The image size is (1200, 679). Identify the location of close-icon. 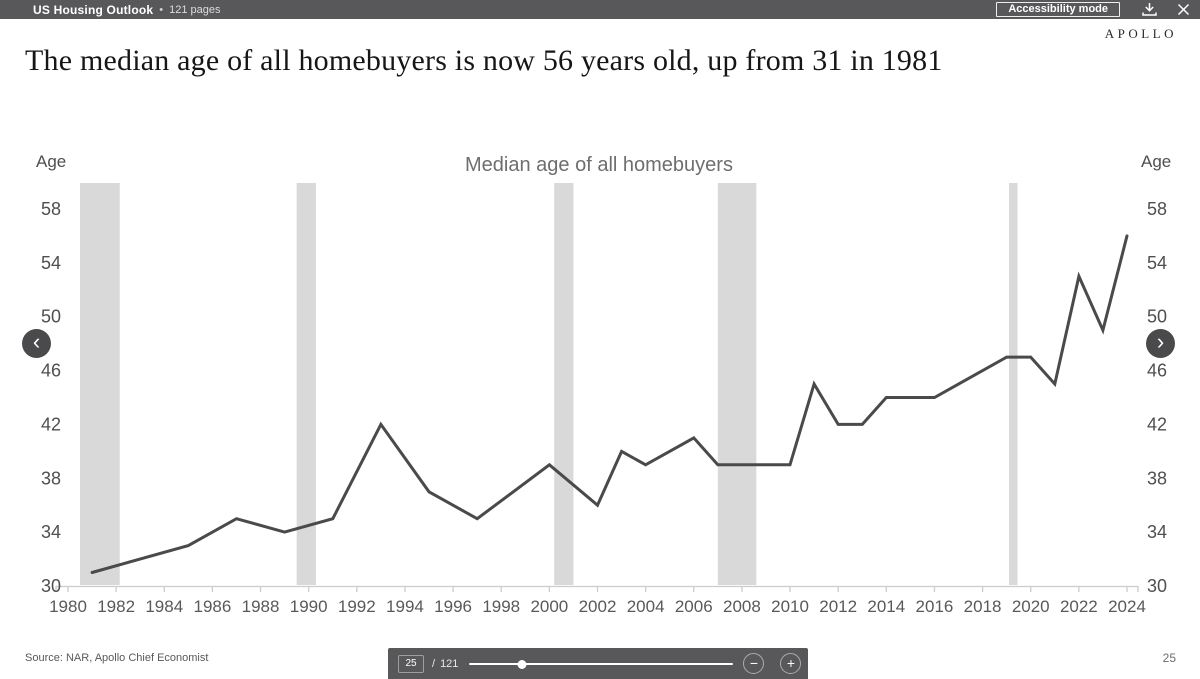
(1183, 9).